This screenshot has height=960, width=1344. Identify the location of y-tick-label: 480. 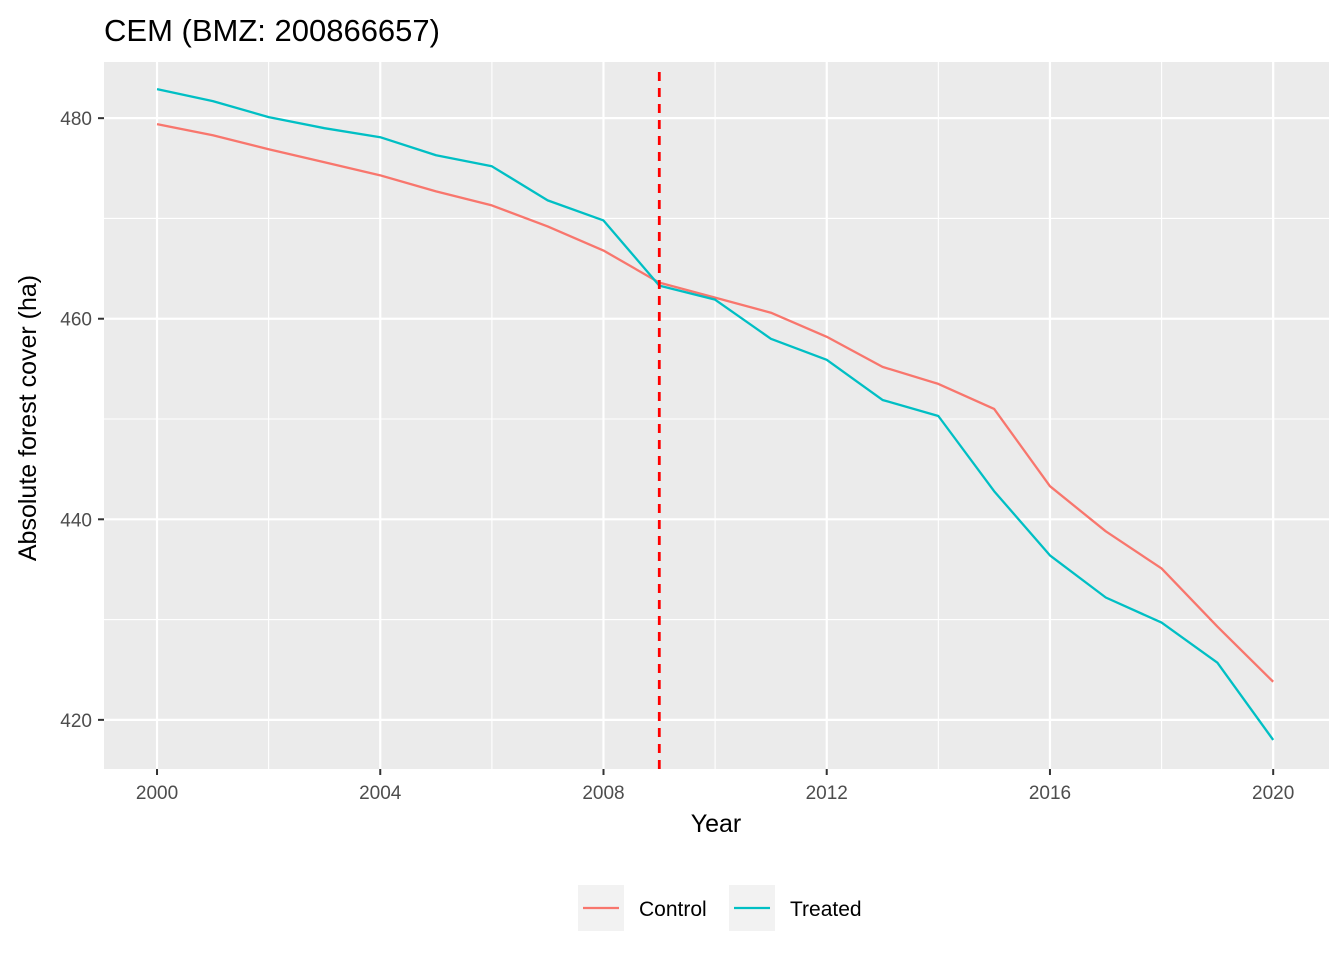
(76, 119).